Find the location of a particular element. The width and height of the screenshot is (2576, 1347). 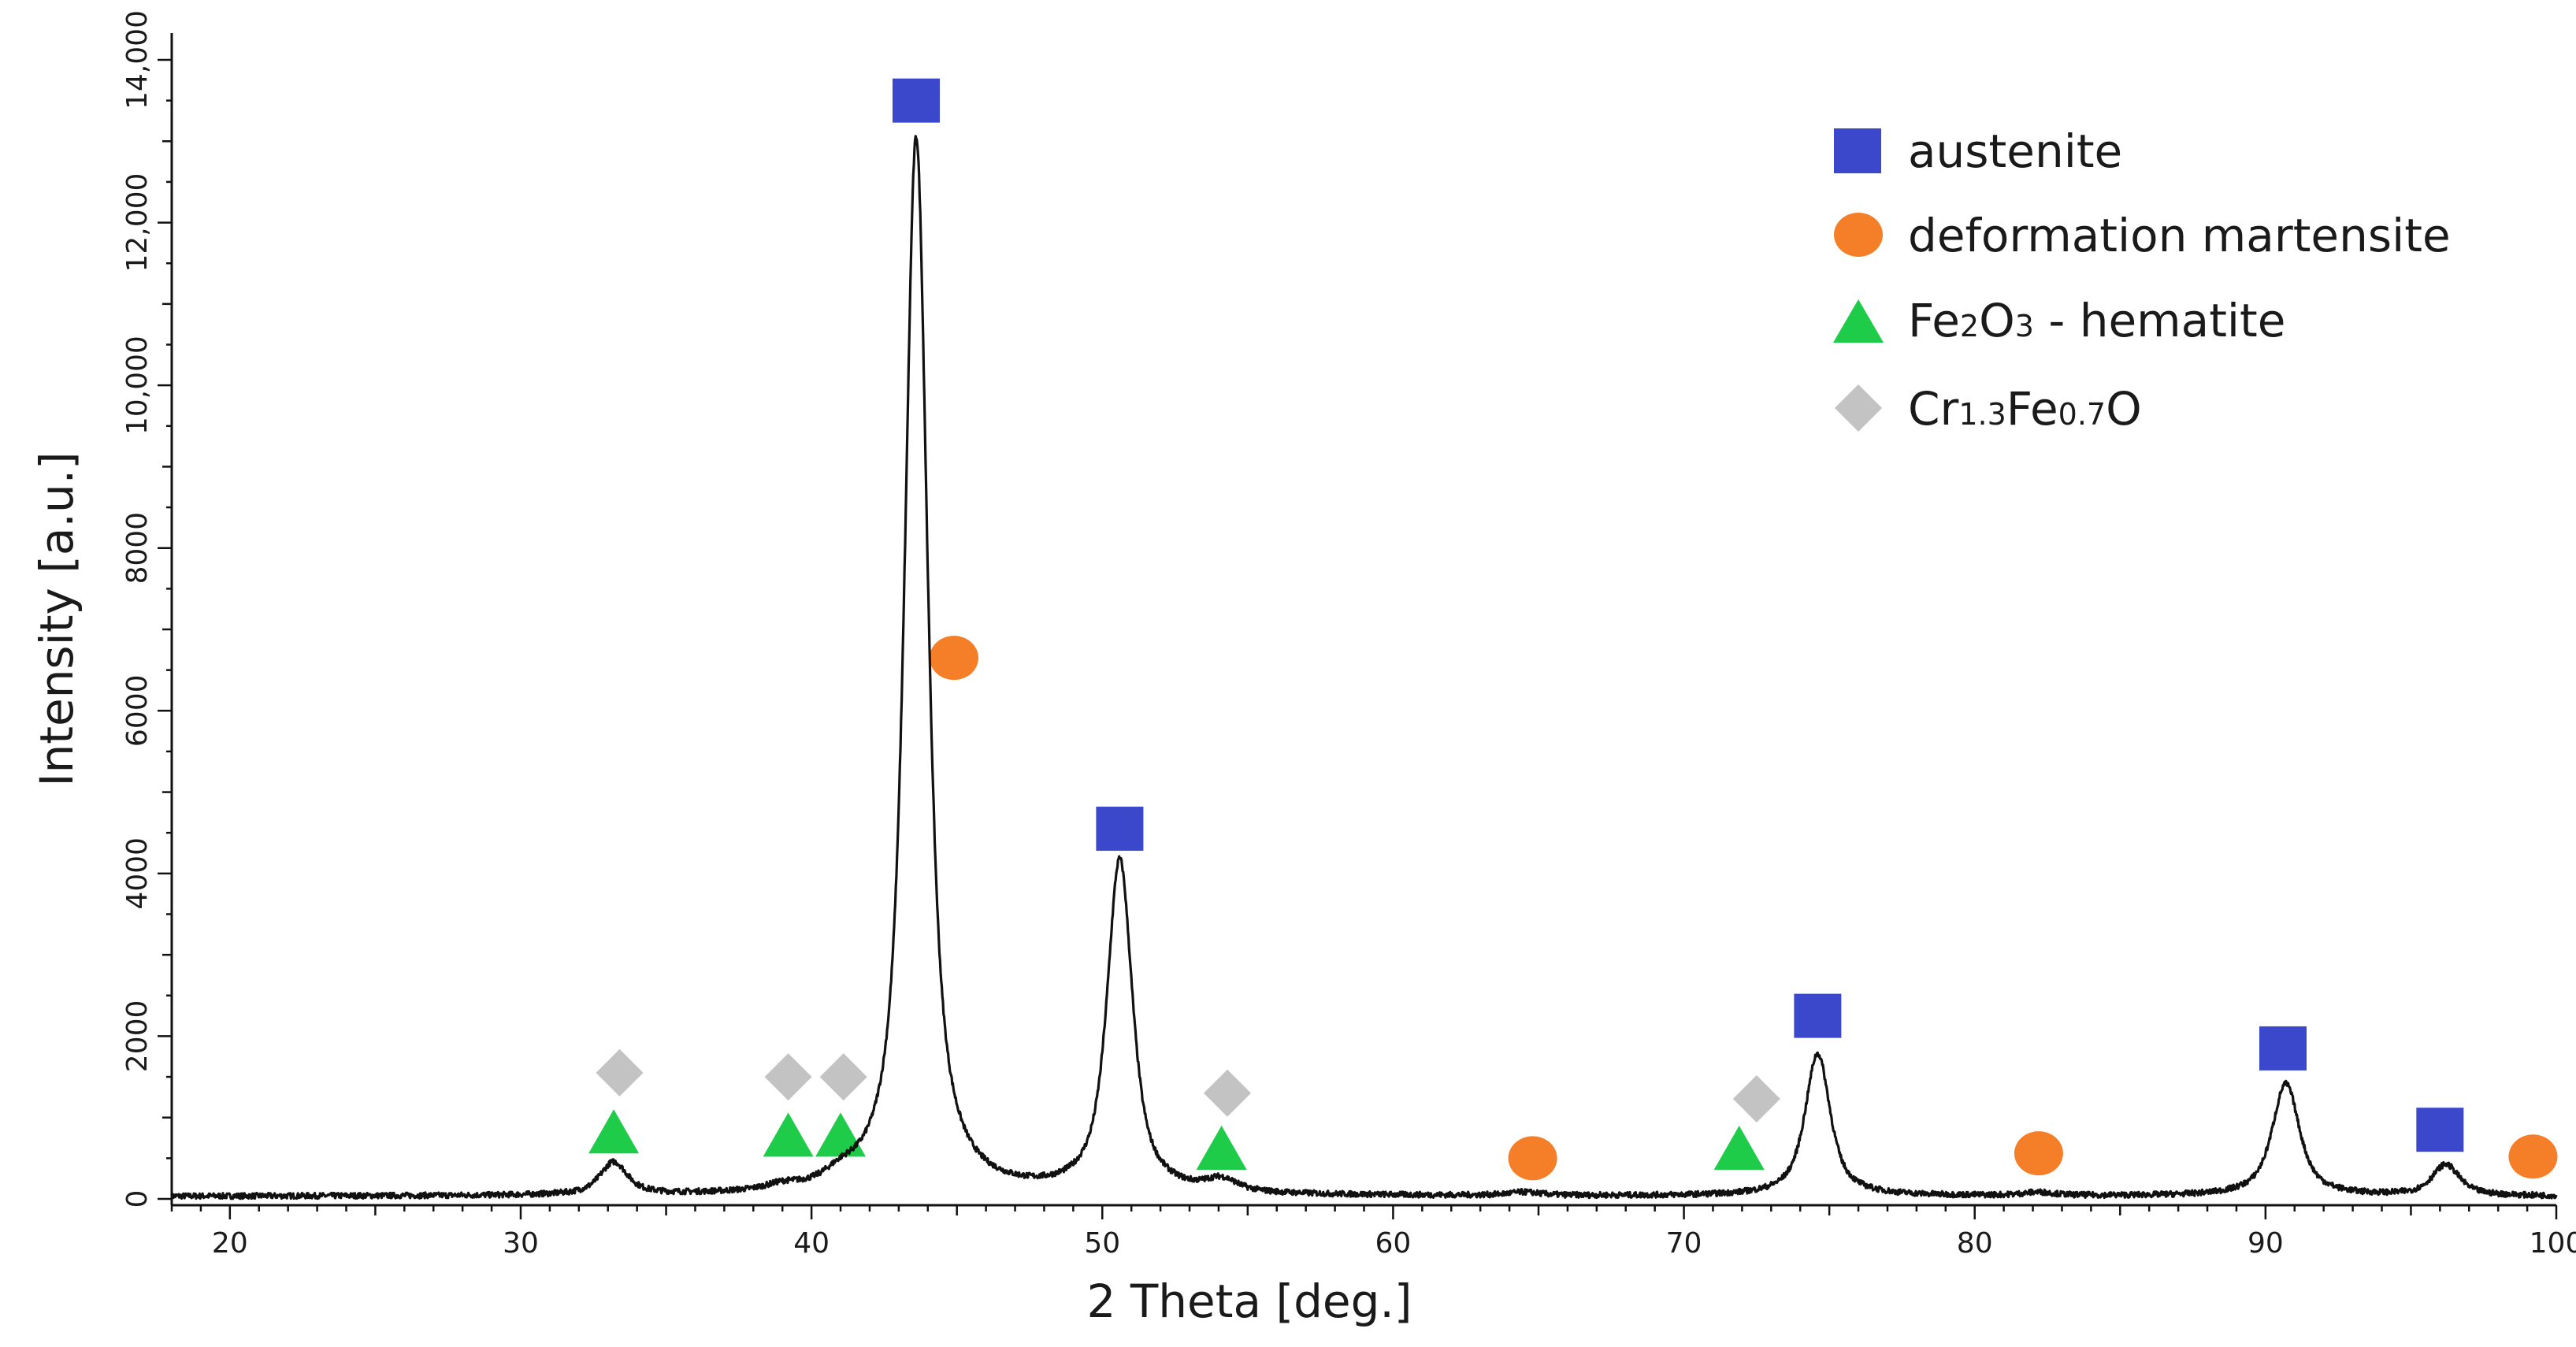

x-tick-label: 70 is located at coordinates (1684, 1243).